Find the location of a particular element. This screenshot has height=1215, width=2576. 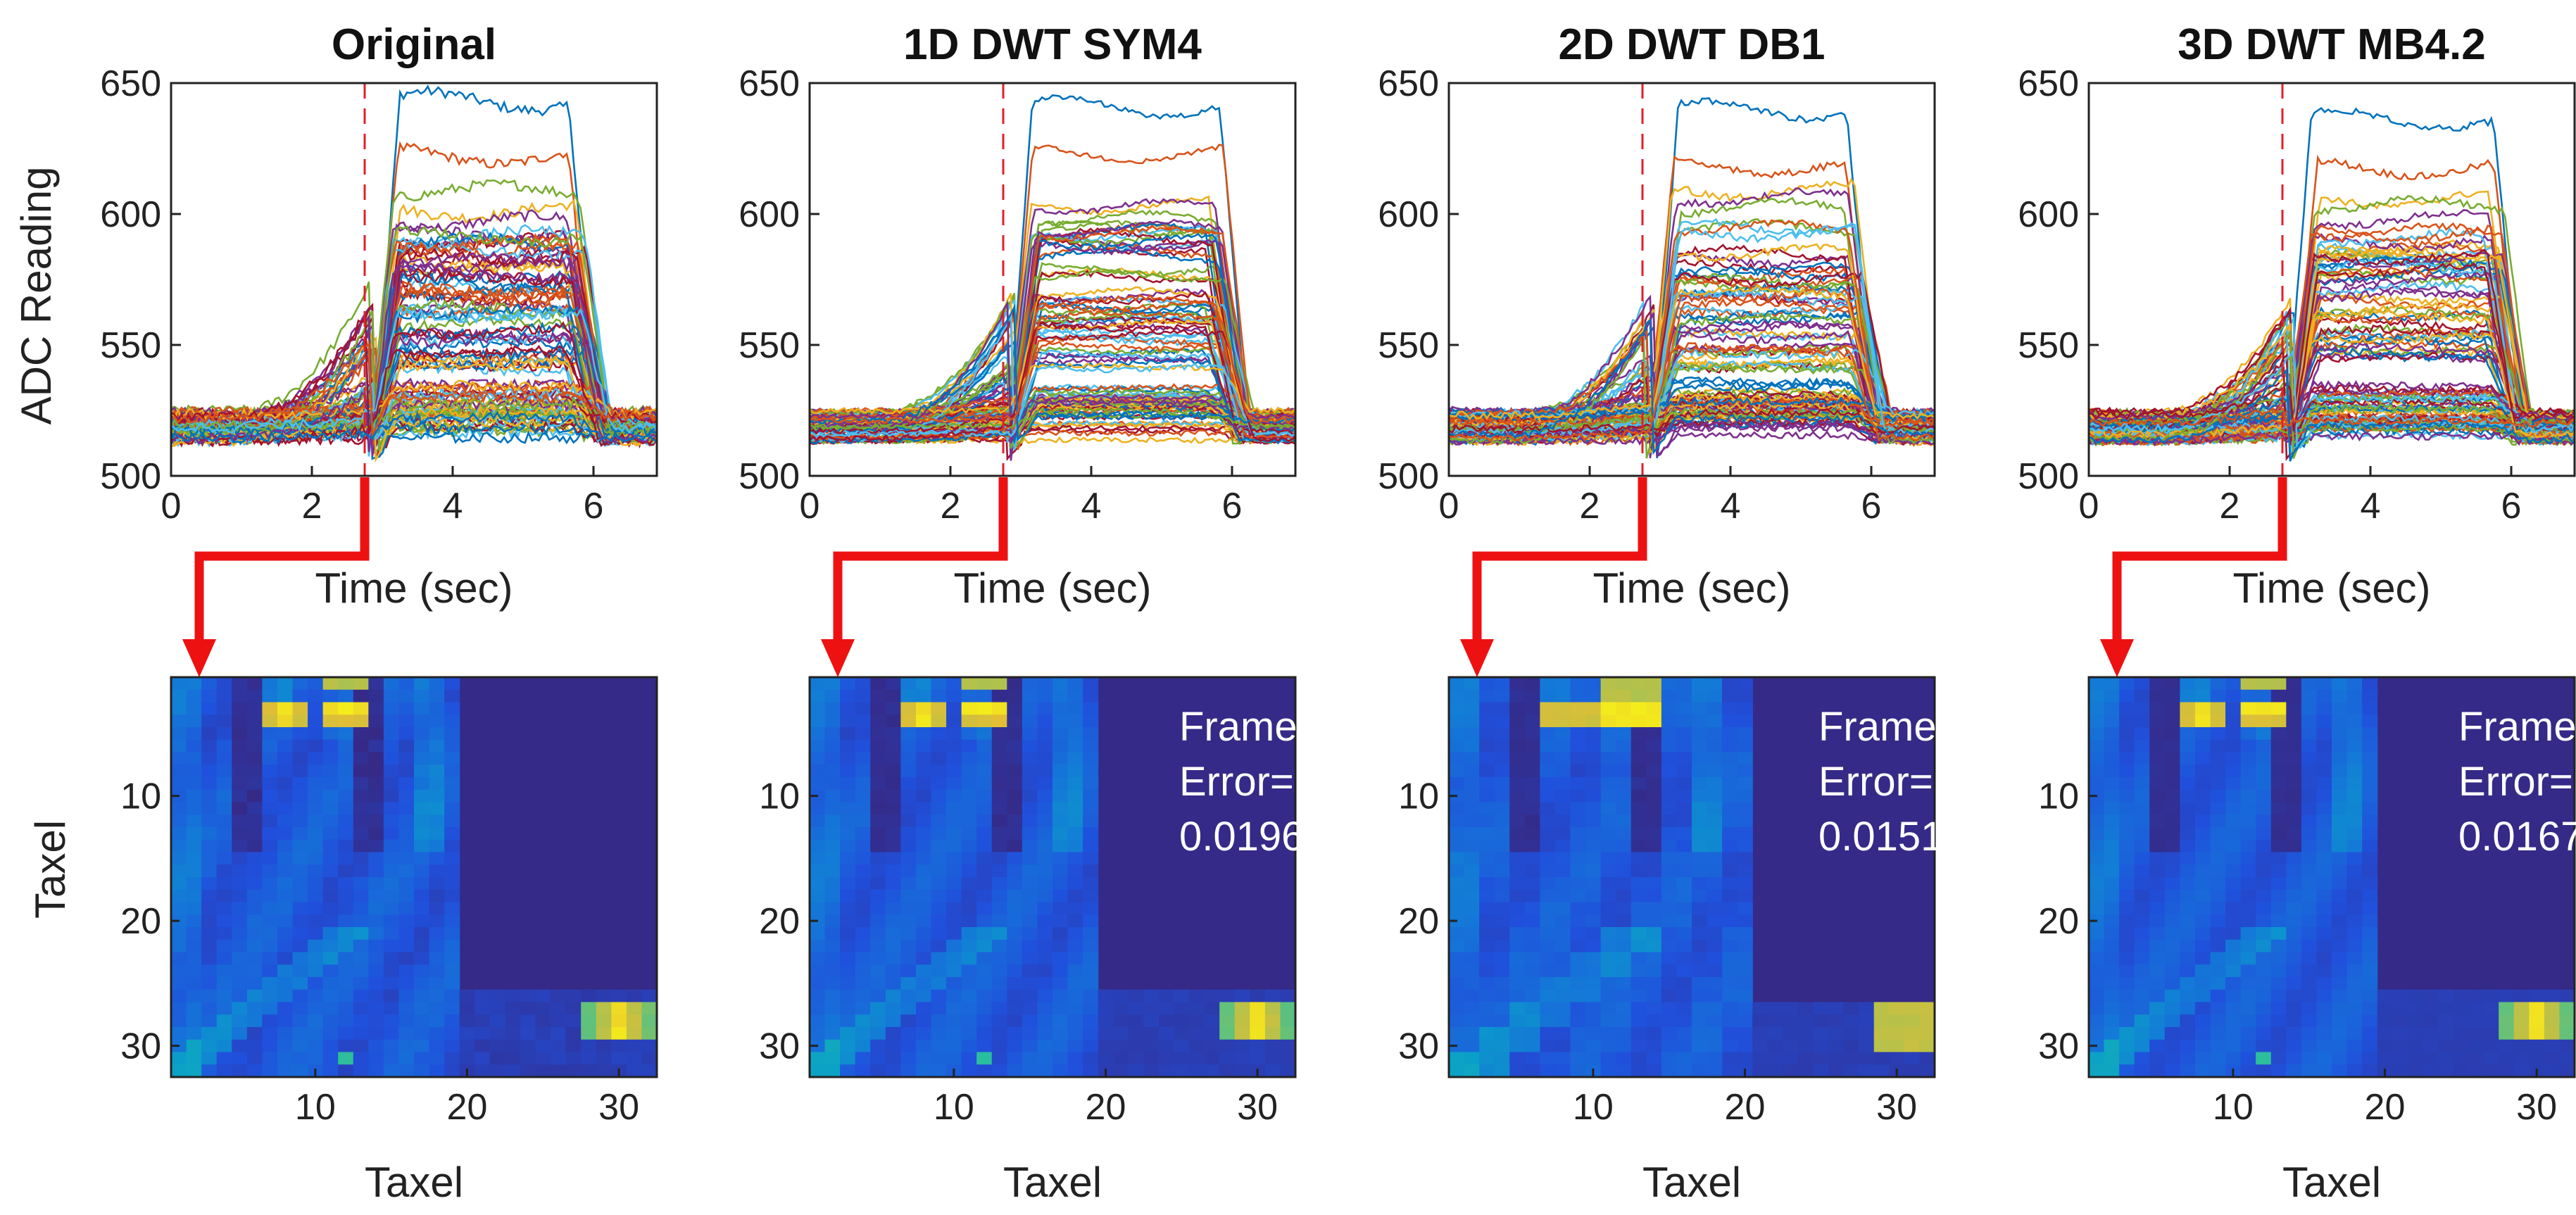

y-tick-label: 650 is located at coordinates (770, 83).